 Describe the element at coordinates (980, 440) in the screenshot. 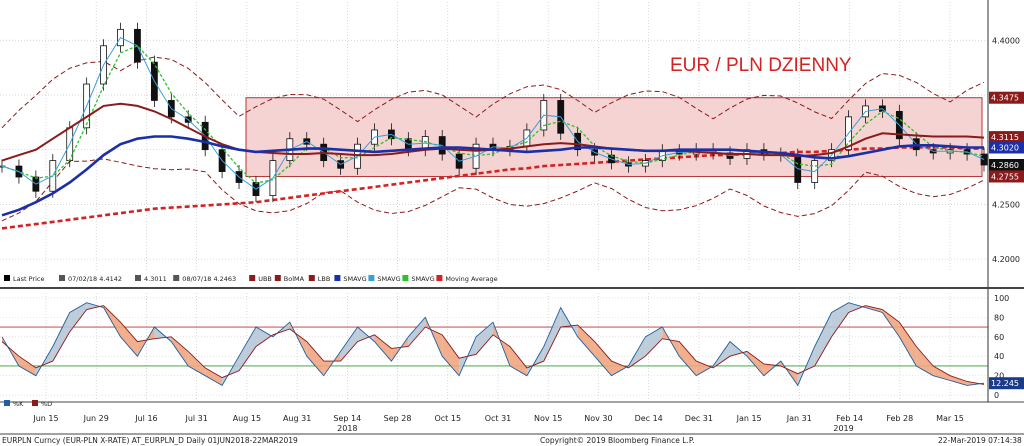

I see `footer-right: 22-Mar-2019 07:14:38` at that location.